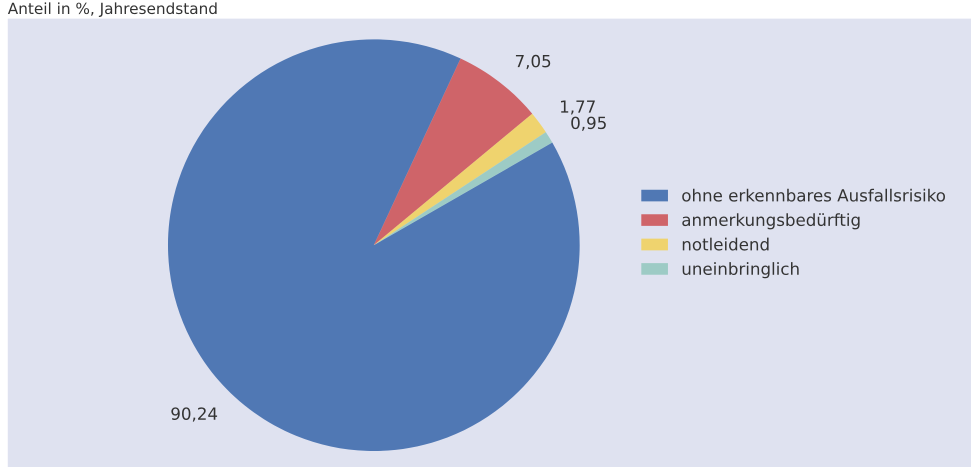 The width and height of the screenshot is (971, 467). What do you see at coordinates (588, 123) in the screenshot?
I see `data-label: 0,95` at bounding box center [588, 123].